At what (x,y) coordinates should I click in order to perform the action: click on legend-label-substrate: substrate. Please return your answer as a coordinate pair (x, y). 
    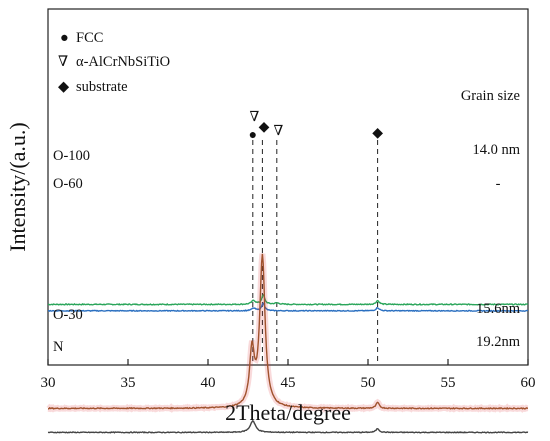
    Looking at the image, I should click on (102, 87).